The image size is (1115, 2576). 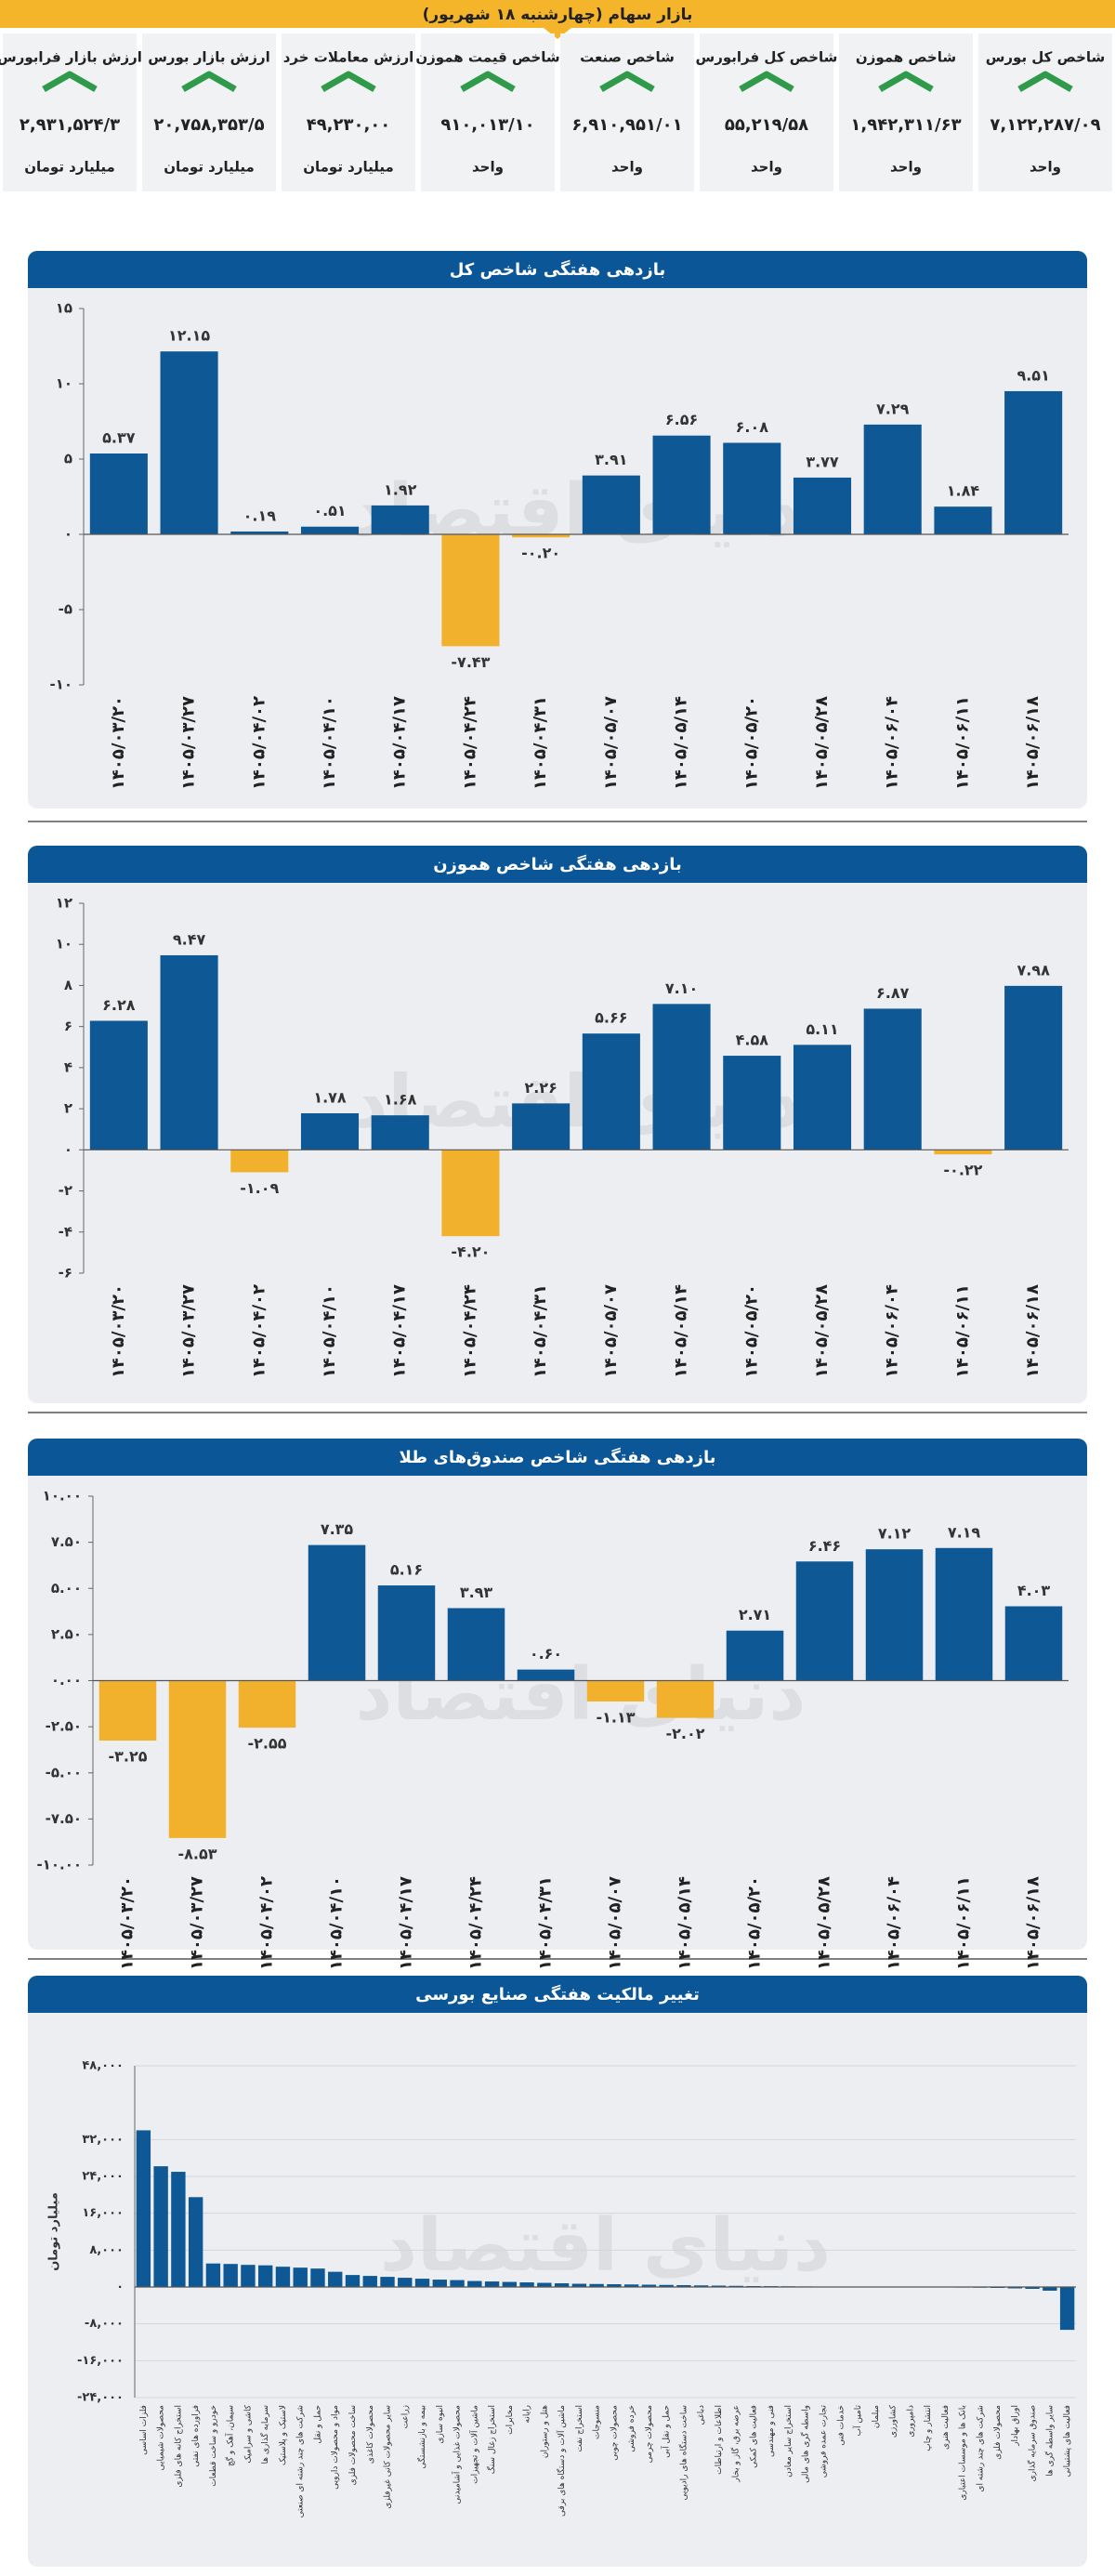 What do you see at coordinates (144, 2430) in the screenshot?
I see `x-tick-label: فلزات اساسی` at bounding box center [144, 2430].